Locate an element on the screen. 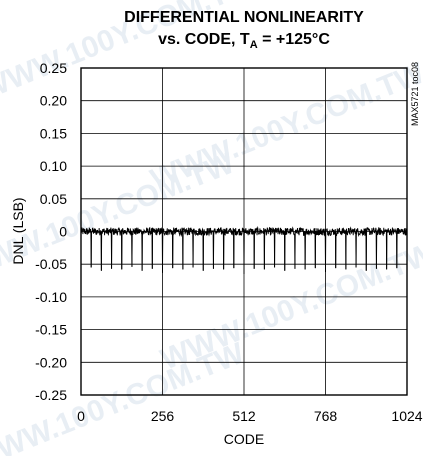 The height and width of the screenshot is (456, 423). y-tick-label: 0.05 is located at coordinates (53, 199).